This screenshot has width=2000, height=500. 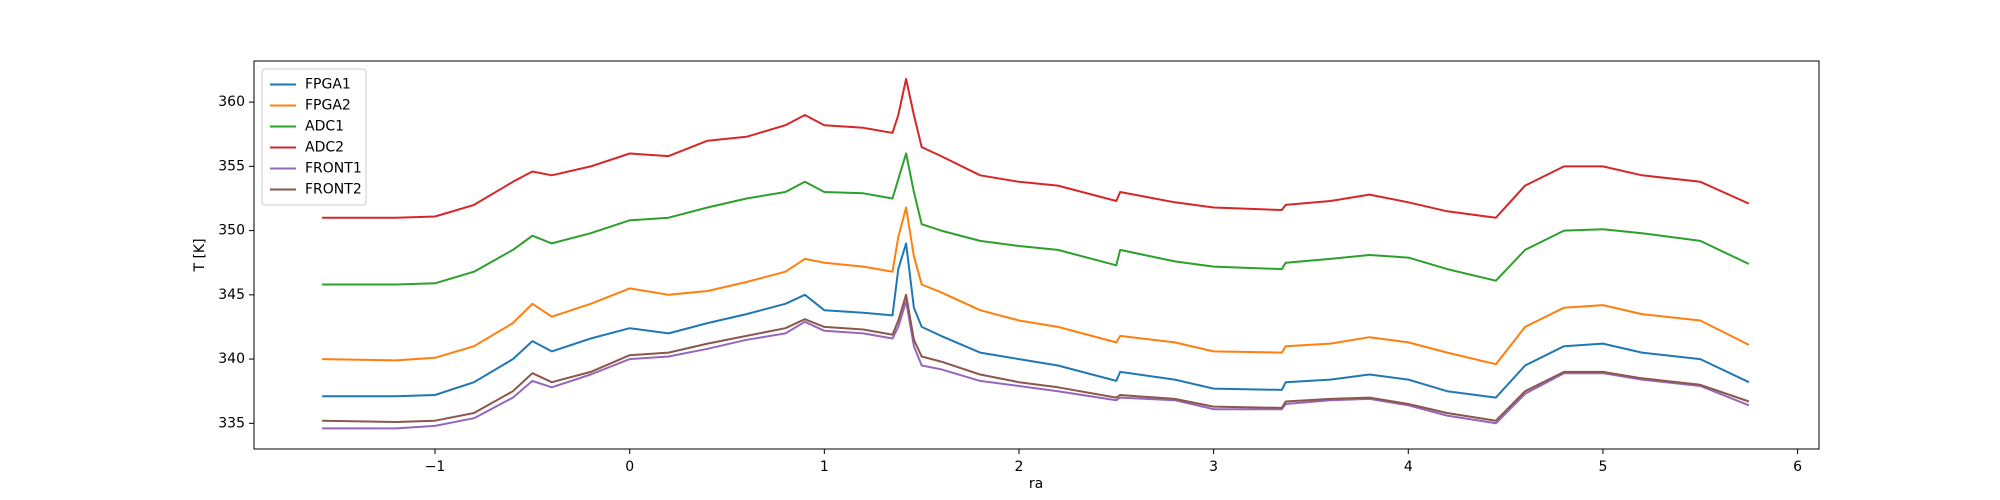 I want to click on x-tick-label: 2, so click(x=1019, y=467).